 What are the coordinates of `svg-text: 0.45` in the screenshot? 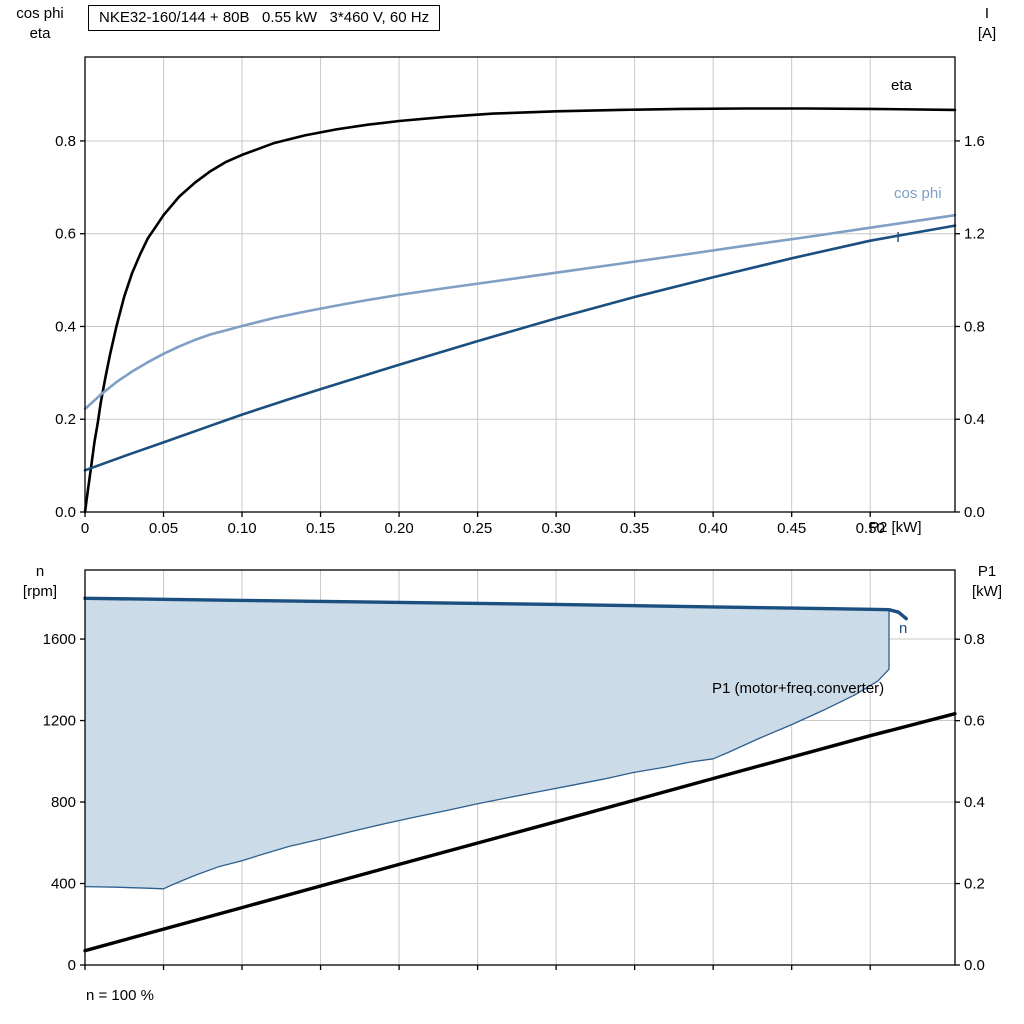 It's located at (791, 528).